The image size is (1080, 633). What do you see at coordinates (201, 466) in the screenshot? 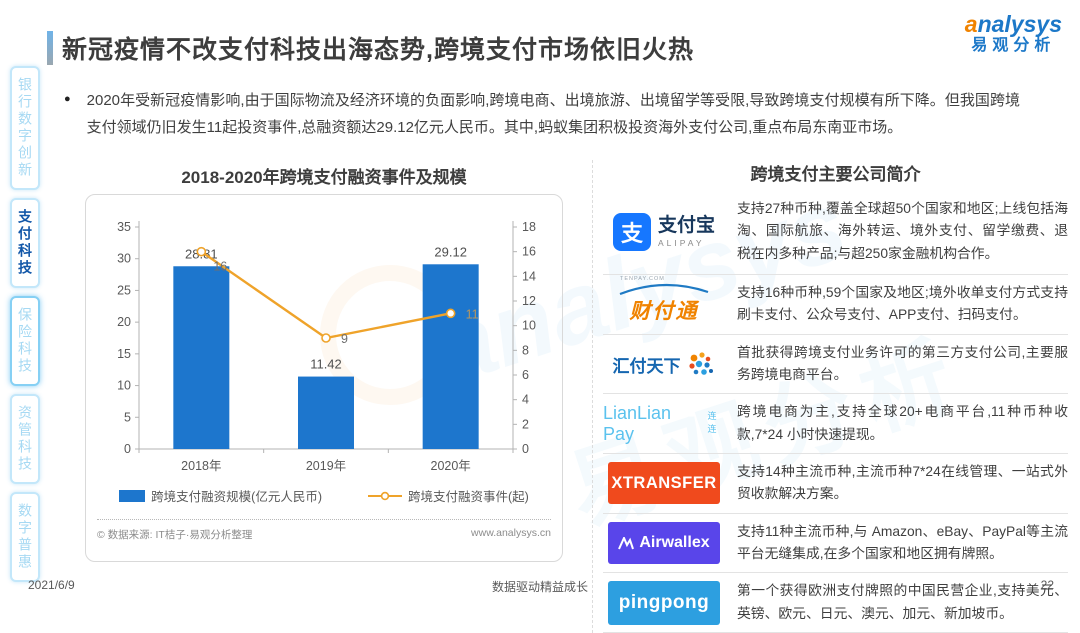
I see `svg-text: 2018年` at bounding box center [201, 466].